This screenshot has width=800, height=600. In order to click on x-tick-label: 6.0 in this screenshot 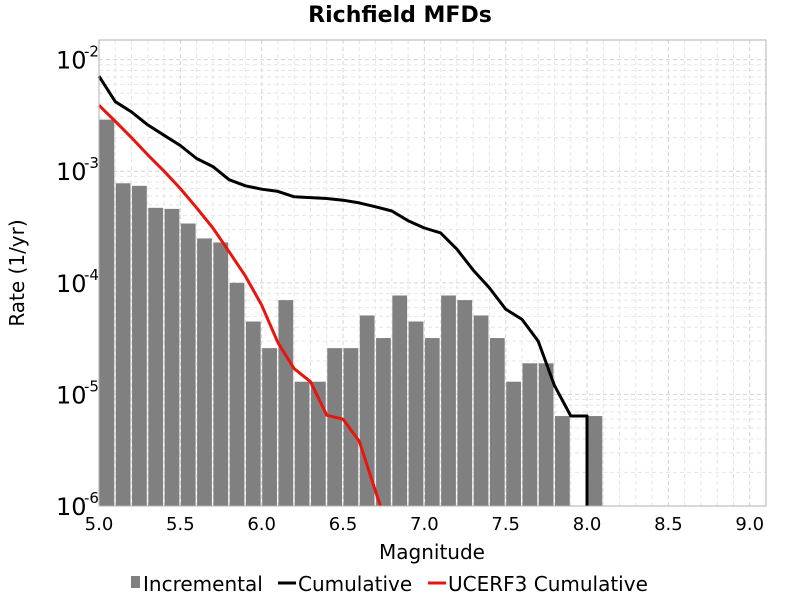, I will do `click(261, 524)`.